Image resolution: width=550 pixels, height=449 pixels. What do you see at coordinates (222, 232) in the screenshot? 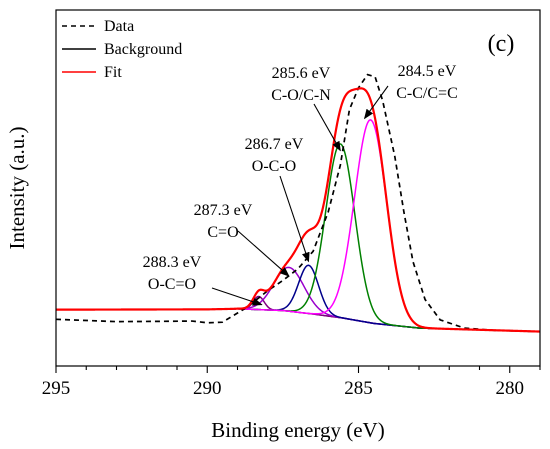
I see `annotation-assignment-2873: C=O` at bounding box center [222, 232].